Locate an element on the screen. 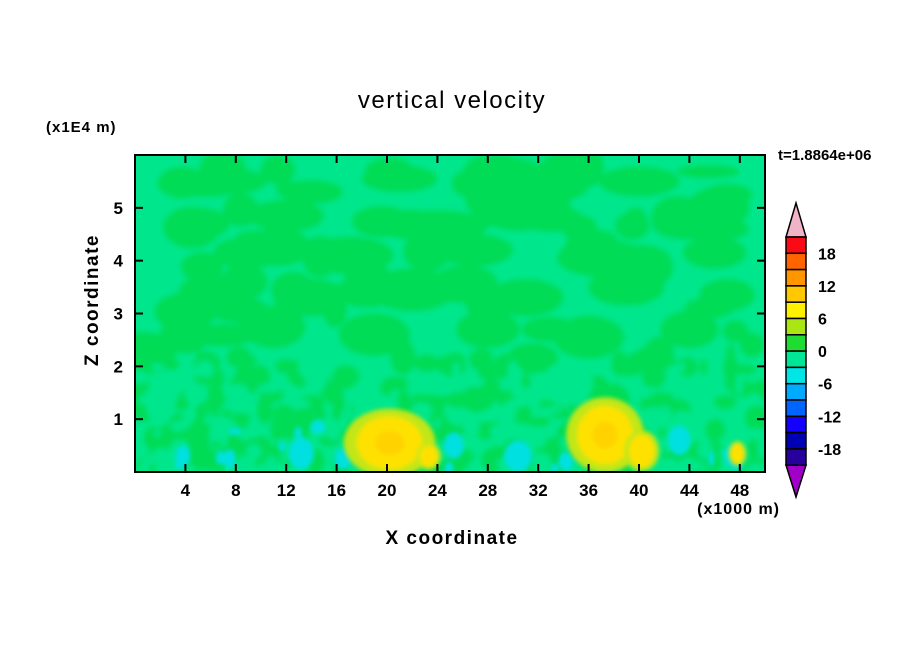 This screenshot has width=904, height=654. z-tick-label: 2 is located at coordinates (118, 366).